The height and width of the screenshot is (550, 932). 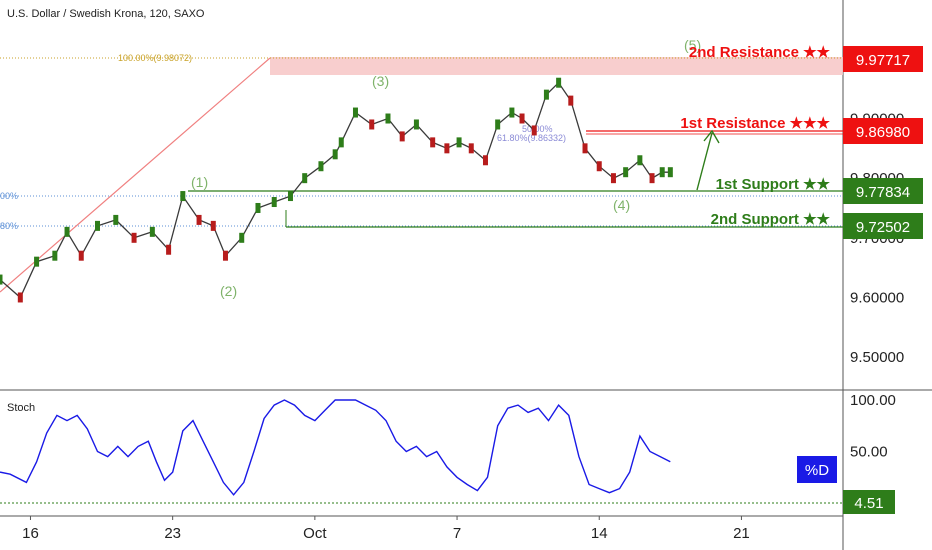 I want to click on stoch-tick-label: 100.00, so click(x=873, y=400).